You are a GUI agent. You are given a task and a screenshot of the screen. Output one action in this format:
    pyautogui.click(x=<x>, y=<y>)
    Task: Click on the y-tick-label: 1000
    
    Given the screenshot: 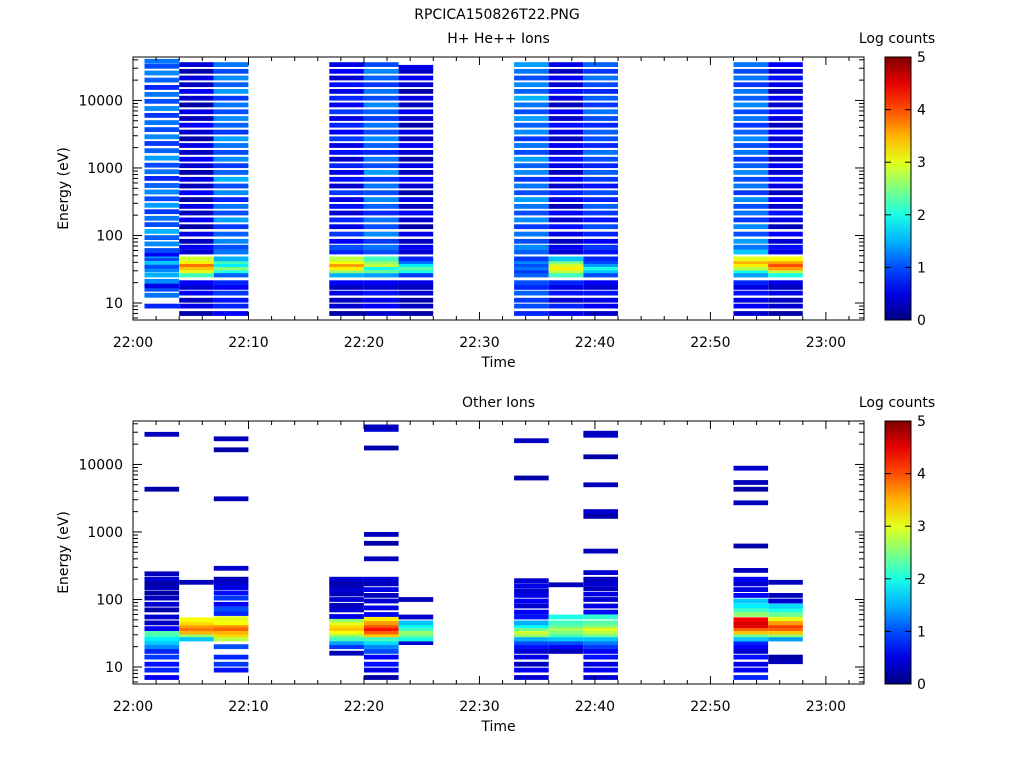 What is the action you would take?
    pyautogui.click(x=105, y=169)
    